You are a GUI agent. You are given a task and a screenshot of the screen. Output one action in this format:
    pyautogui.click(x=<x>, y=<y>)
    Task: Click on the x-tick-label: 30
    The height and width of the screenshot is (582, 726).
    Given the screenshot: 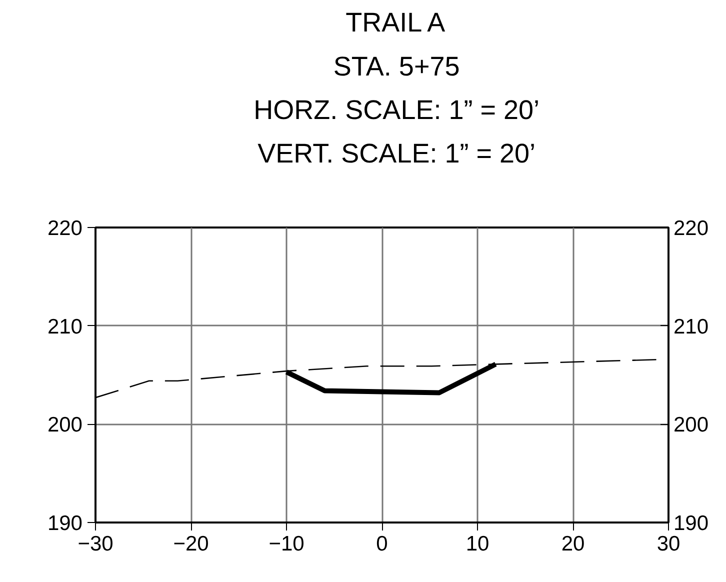 What is the action you would take?
    pyautogui.click(x=668, y=544)
    